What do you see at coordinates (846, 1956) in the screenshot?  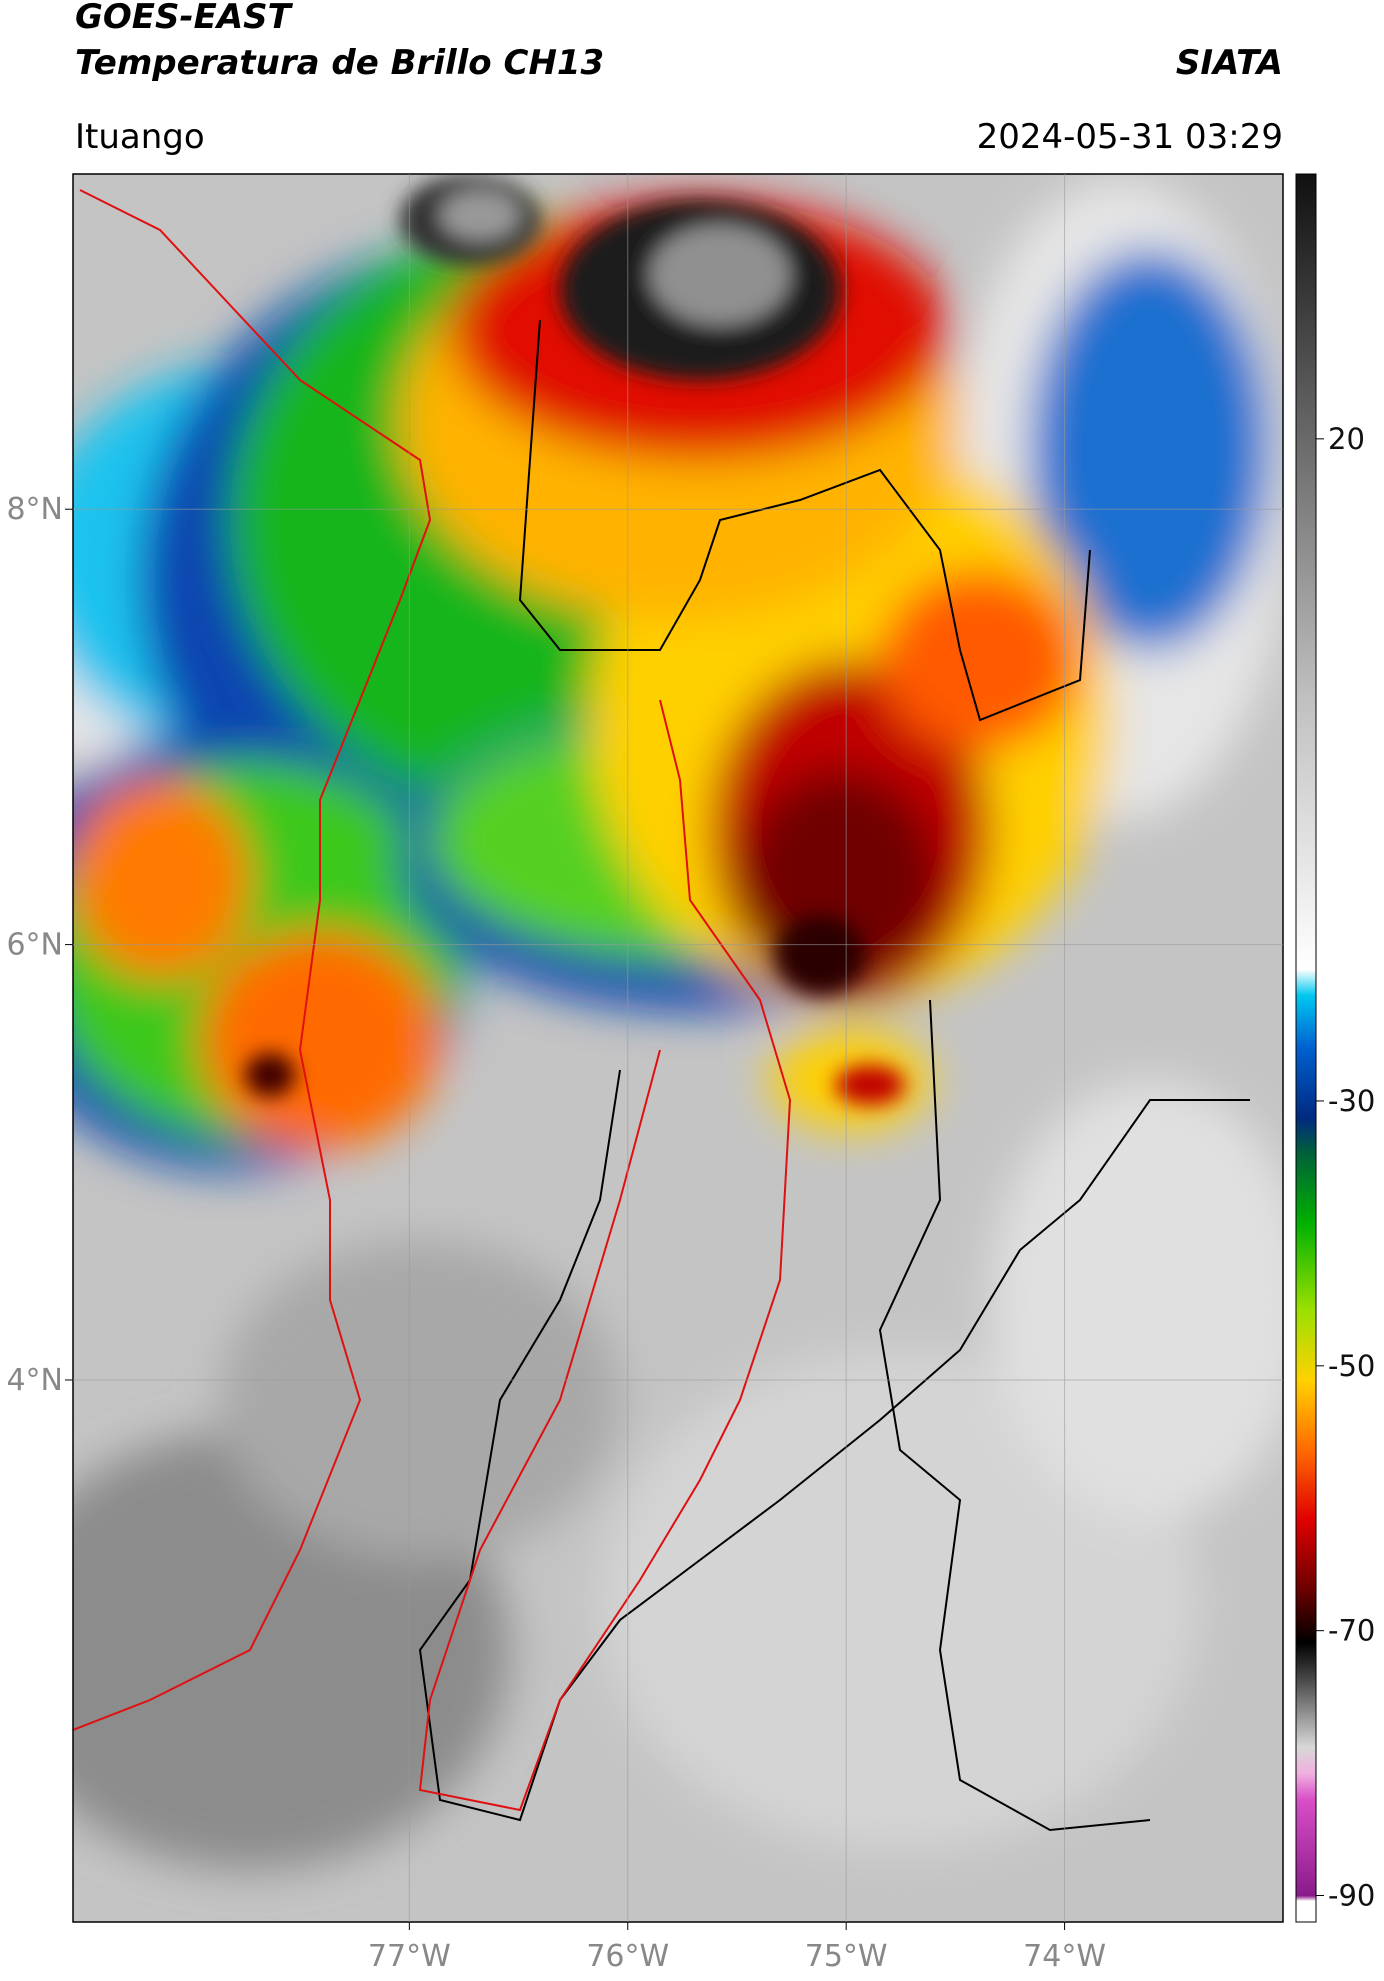 I see `x-tick-label: 75°W` at bounding box center [846, 1956].